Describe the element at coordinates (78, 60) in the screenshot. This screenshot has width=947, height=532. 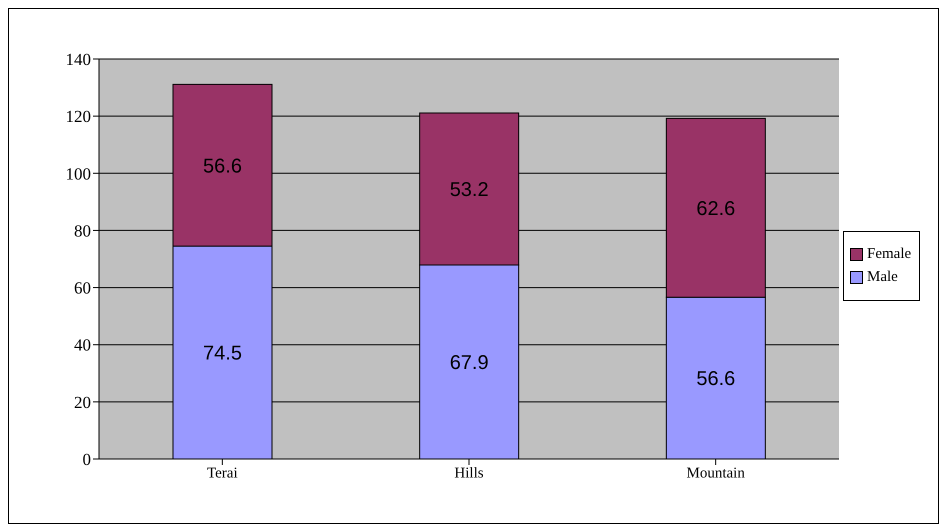
I see `y-tick-label: 140` at that location.